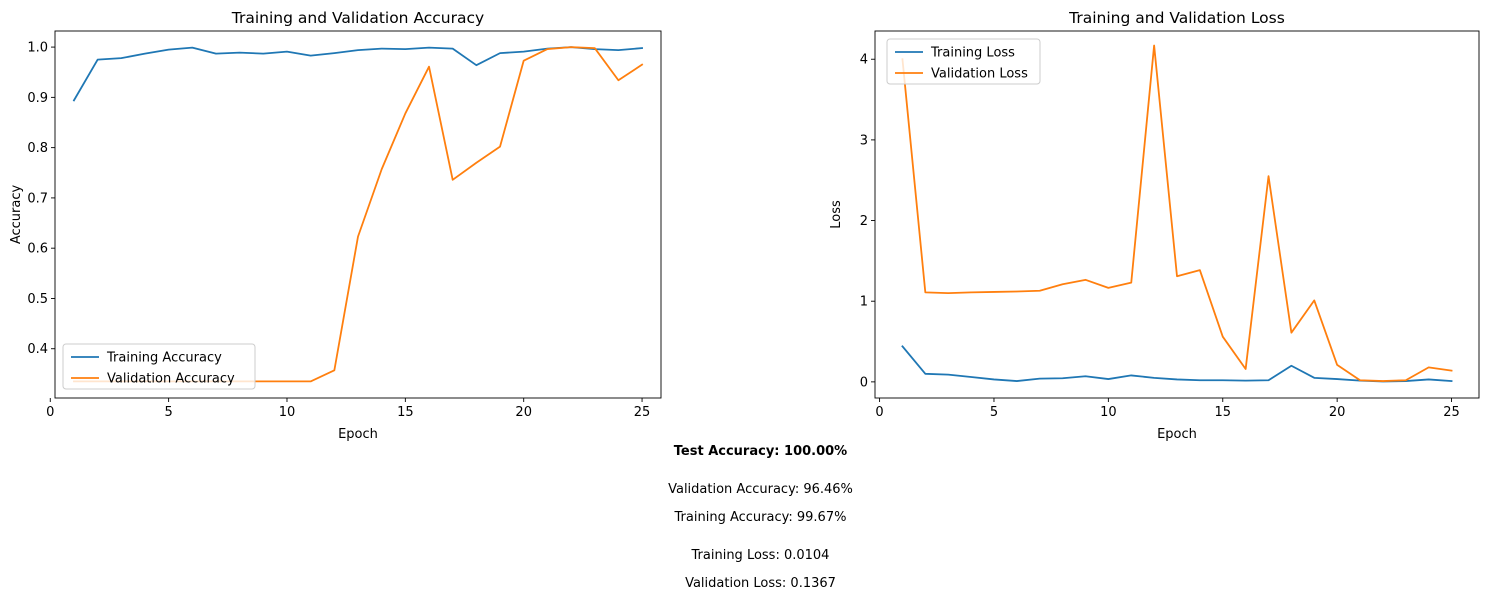 The height and width of the screenshot is (601, 1489). I want to click on legend-label: Training Accuracy, so click(164, 358).